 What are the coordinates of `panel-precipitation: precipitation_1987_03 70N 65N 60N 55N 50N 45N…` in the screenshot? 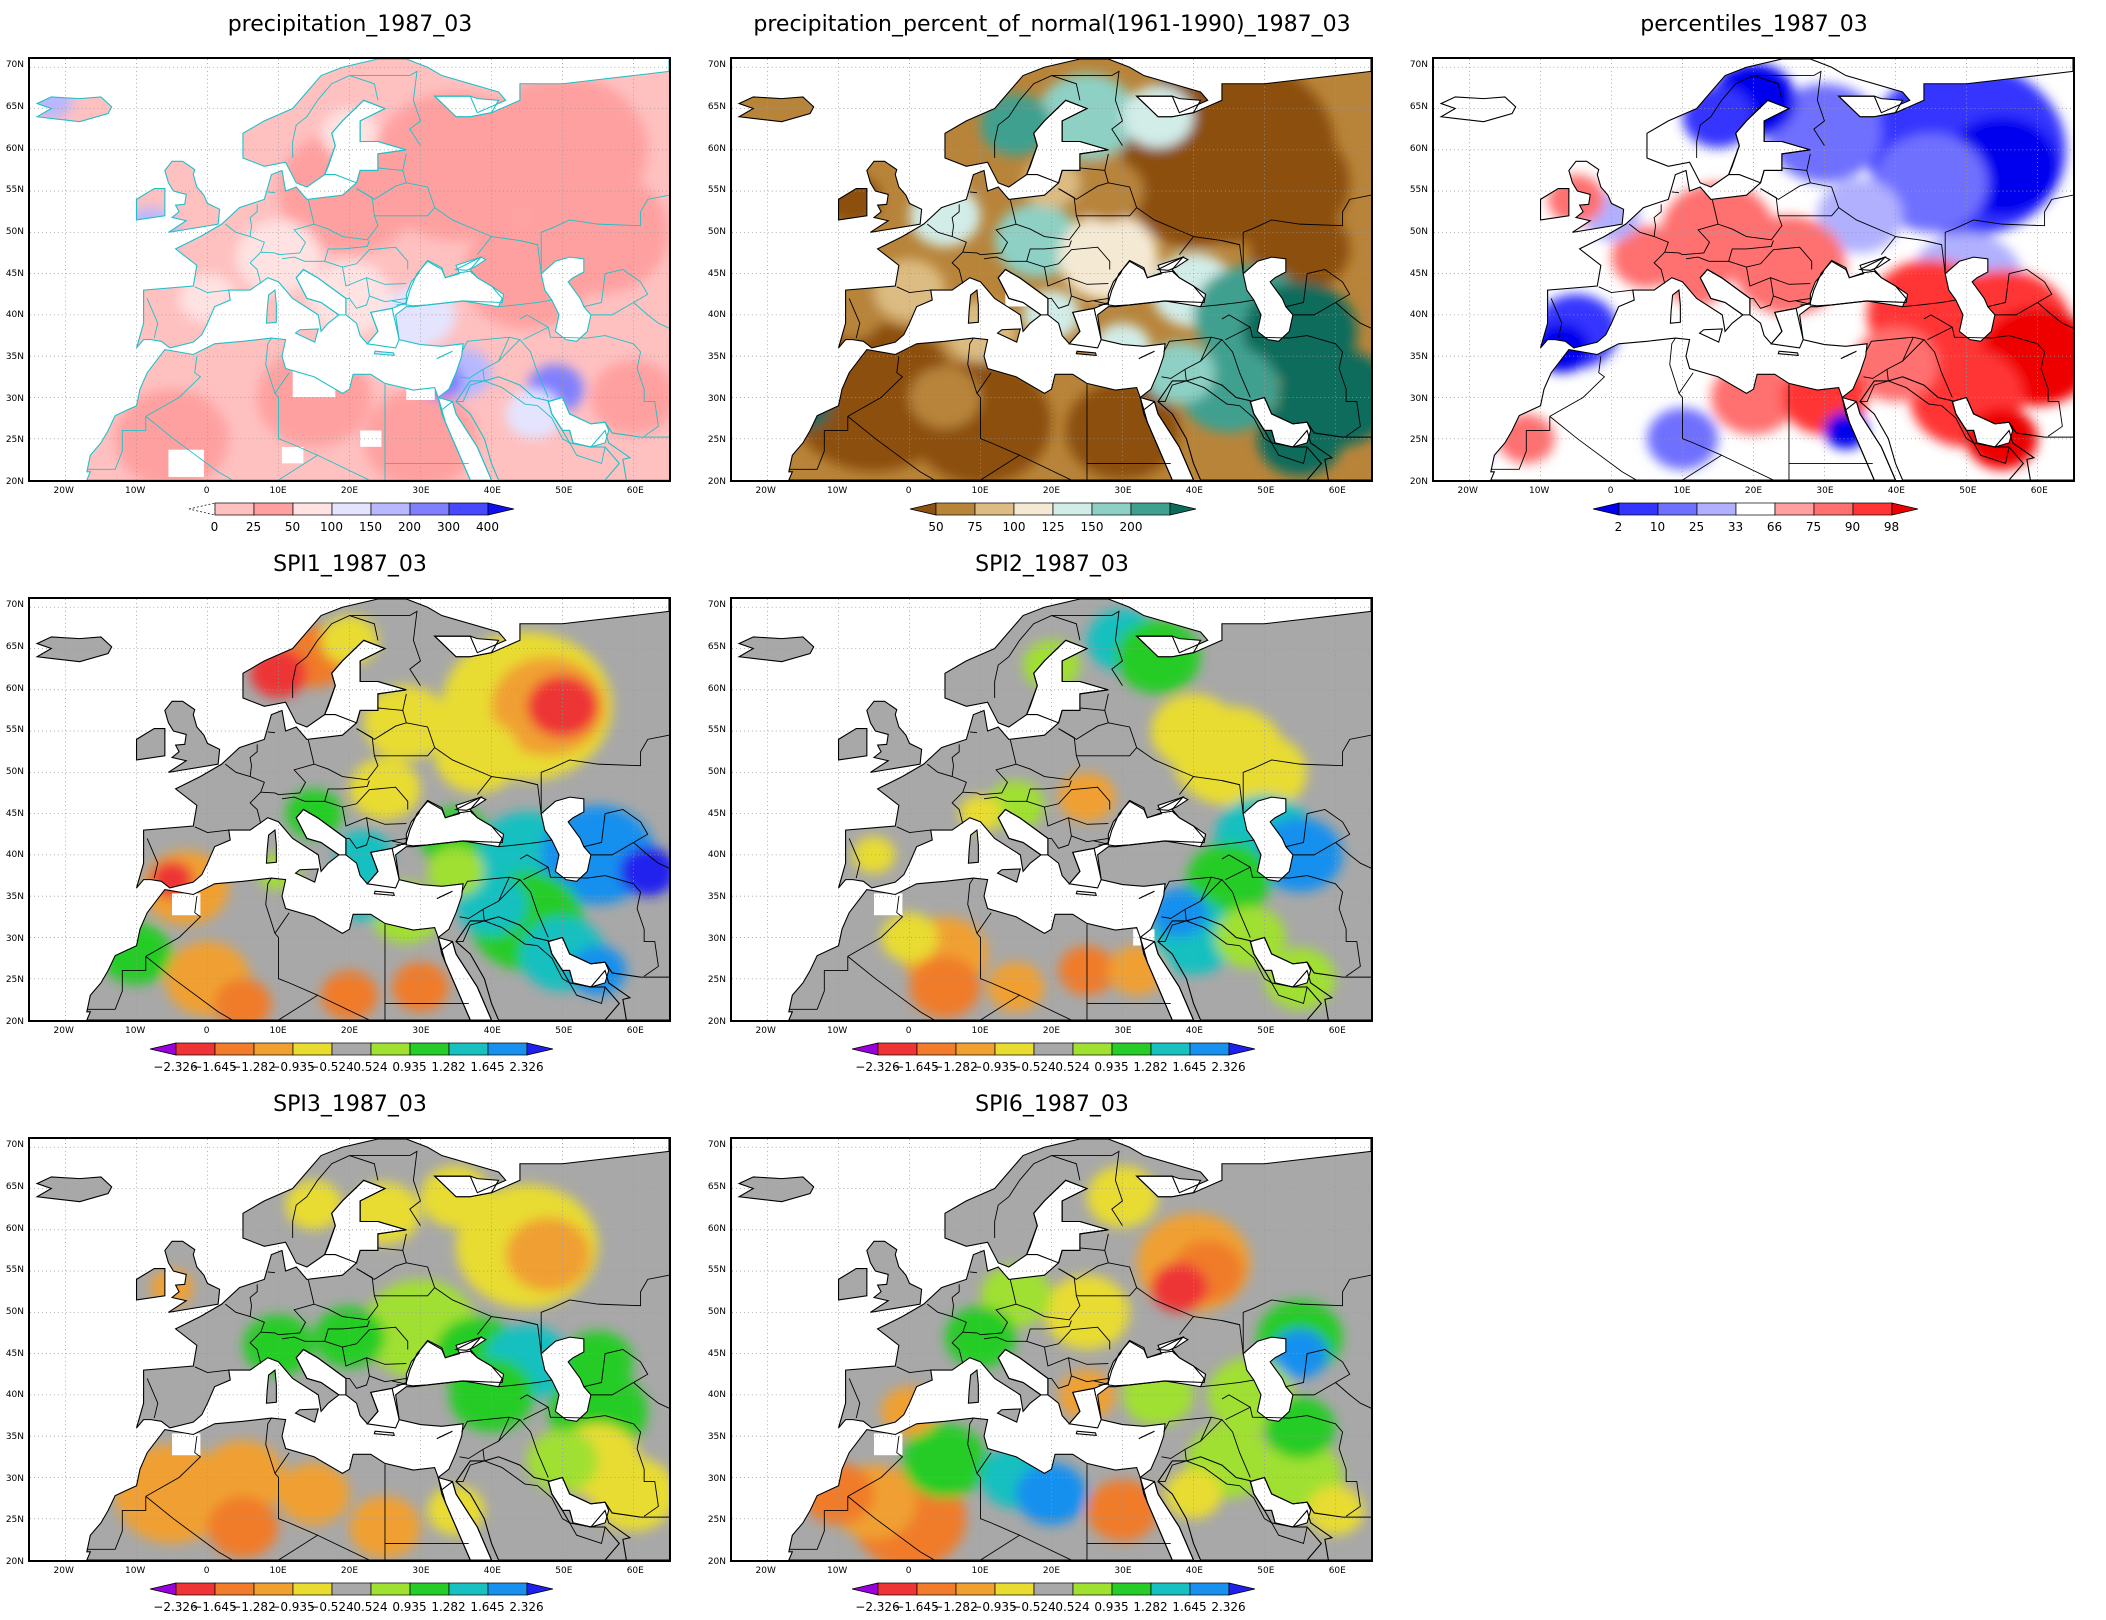 It's located at (350, 270).